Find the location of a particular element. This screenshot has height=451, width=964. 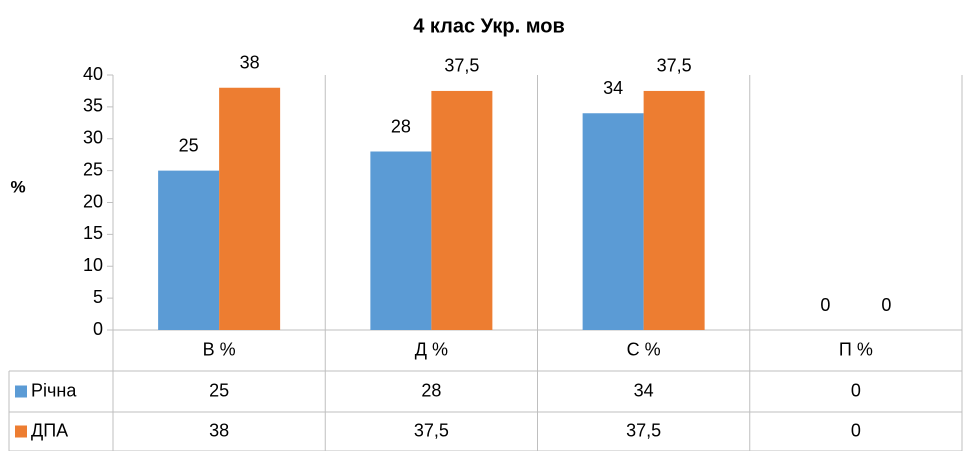

legend-label: Річна is located at coordinates (54, 390).